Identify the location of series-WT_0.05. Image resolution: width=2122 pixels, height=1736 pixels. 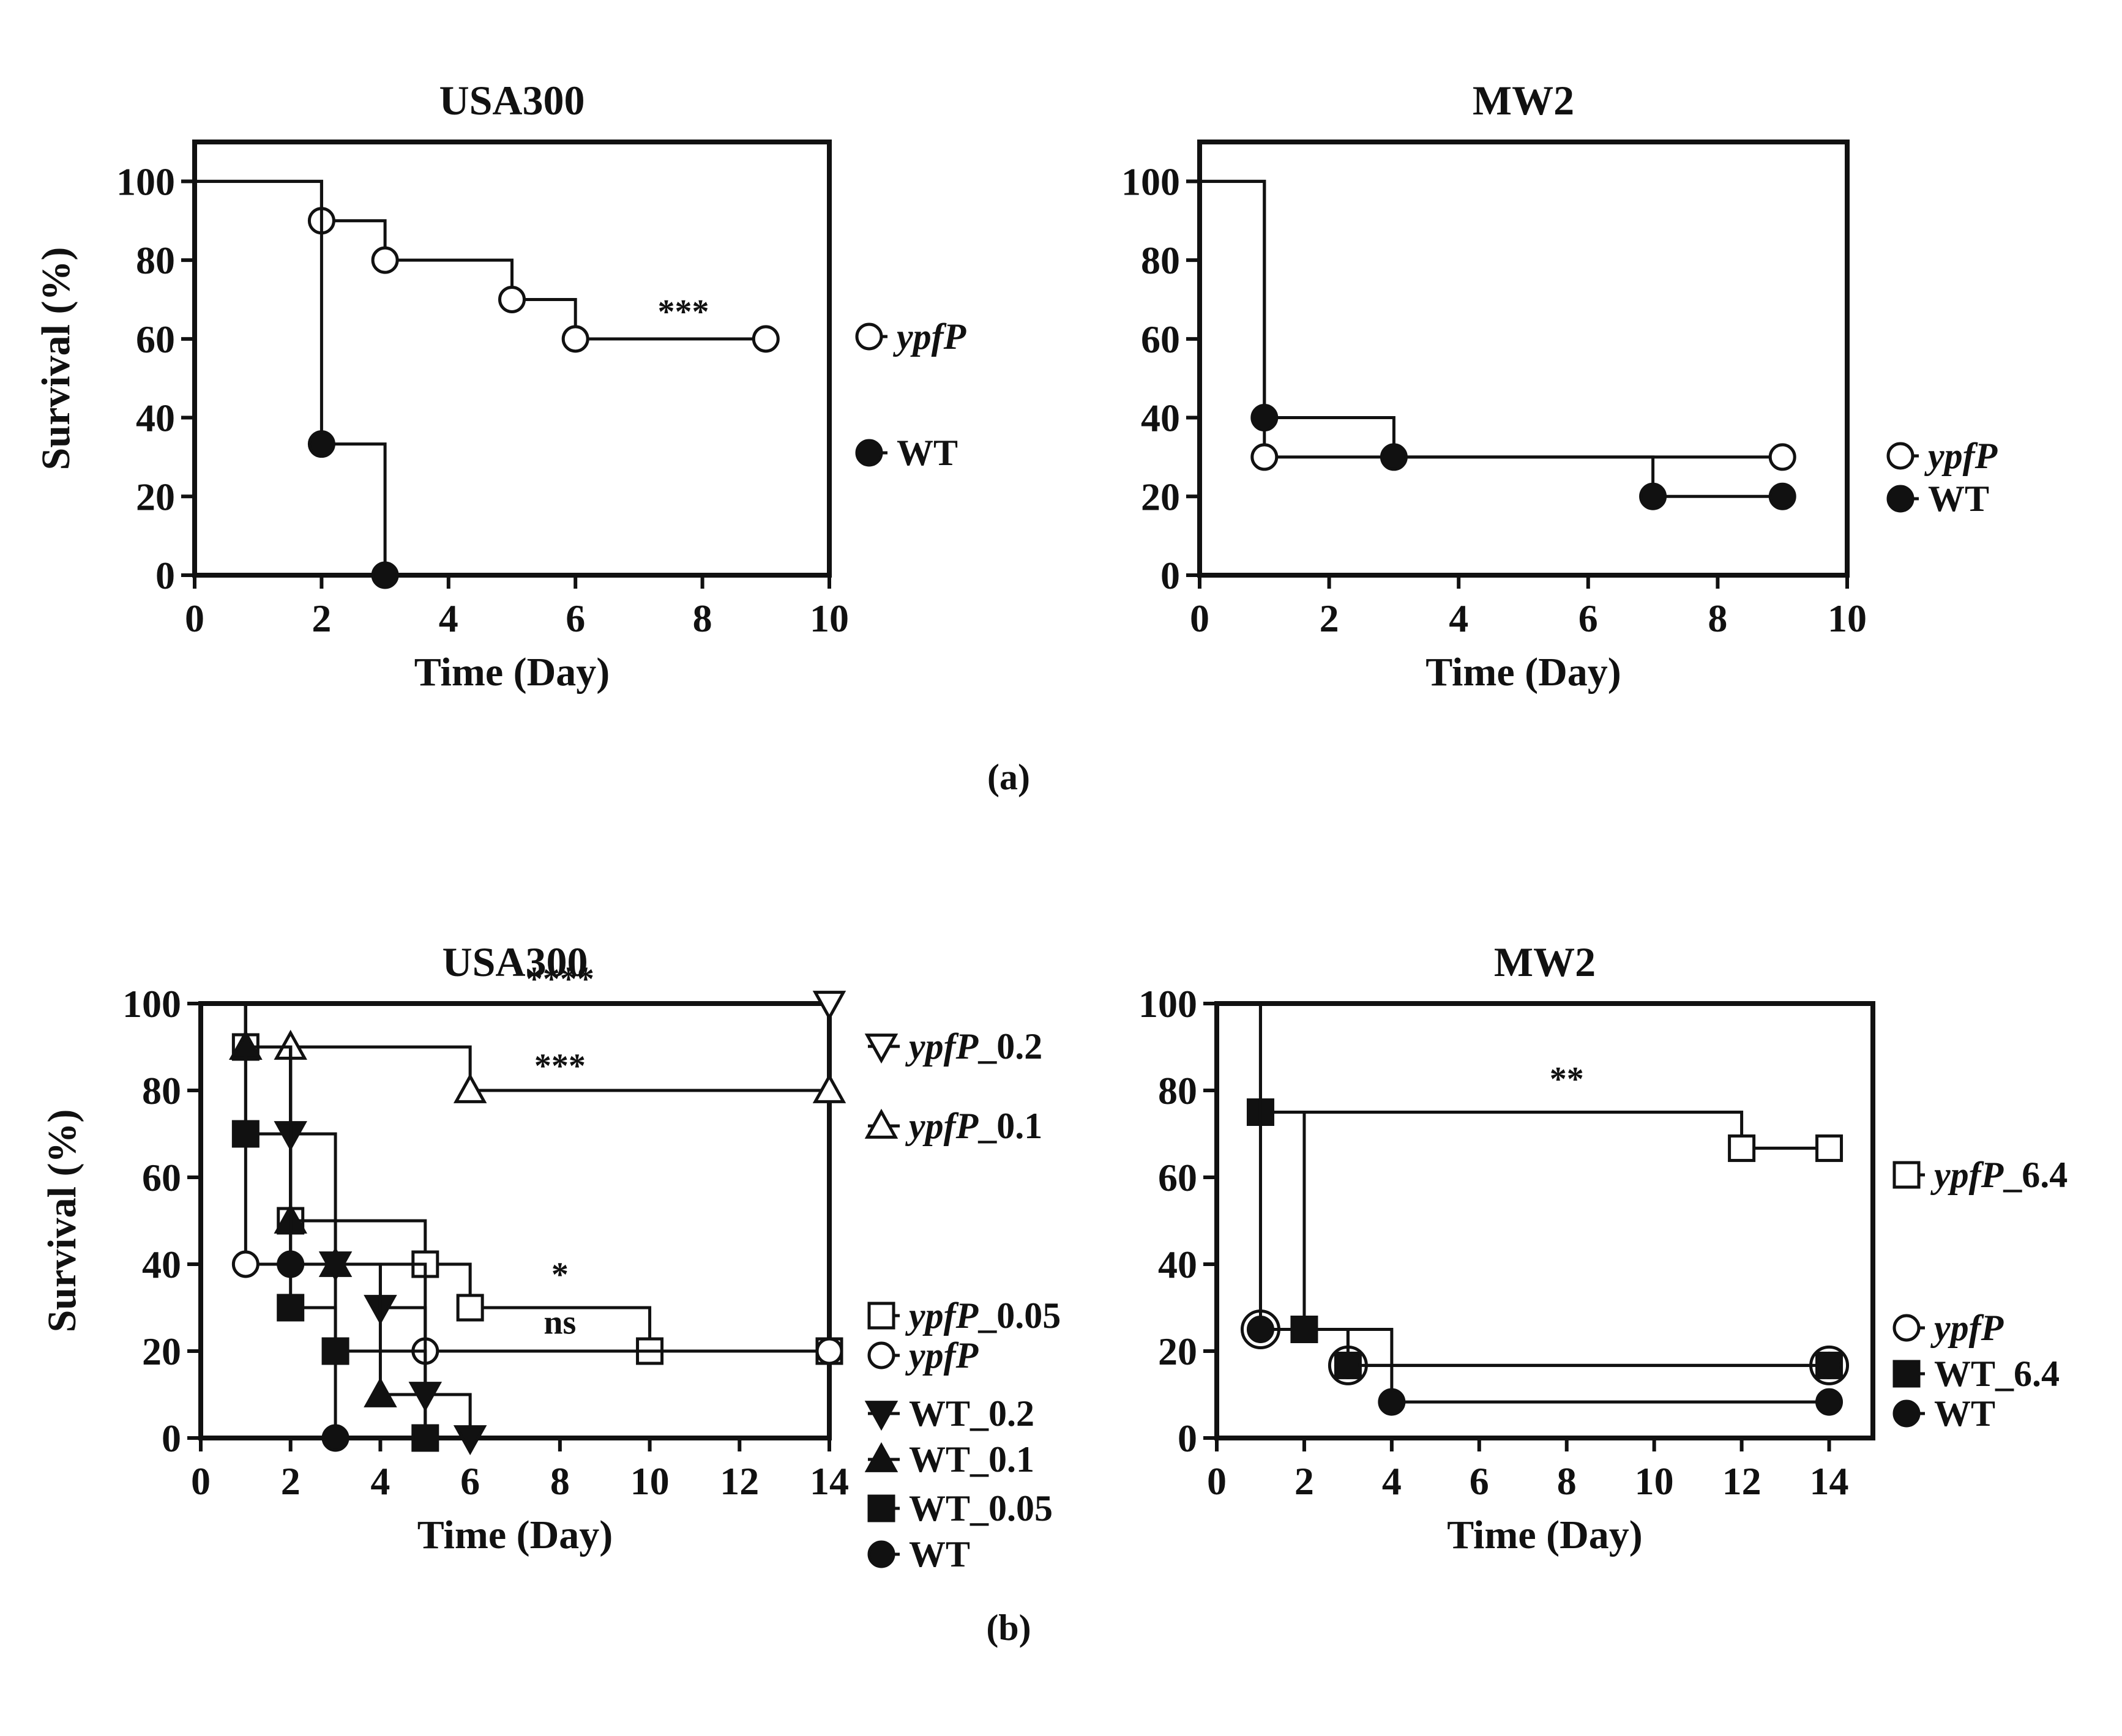
(320, 1227).